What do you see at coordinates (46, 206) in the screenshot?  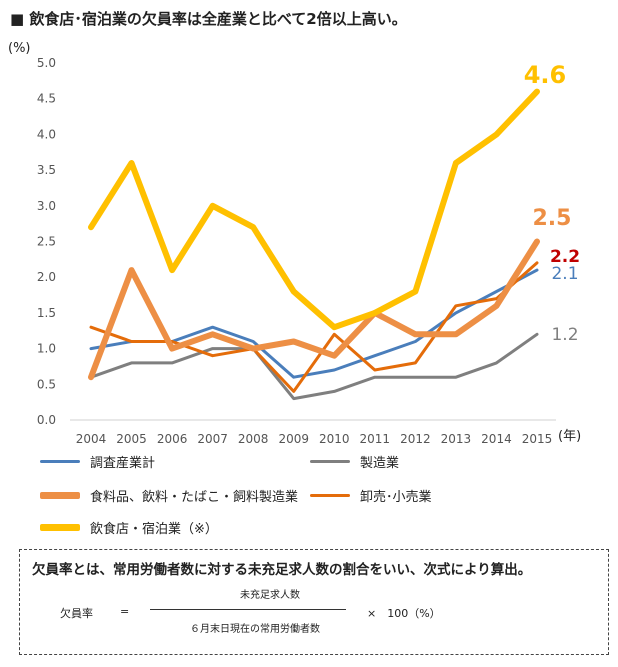 I see `y-tick-label: 3.0` at bounding box center [46, 206].